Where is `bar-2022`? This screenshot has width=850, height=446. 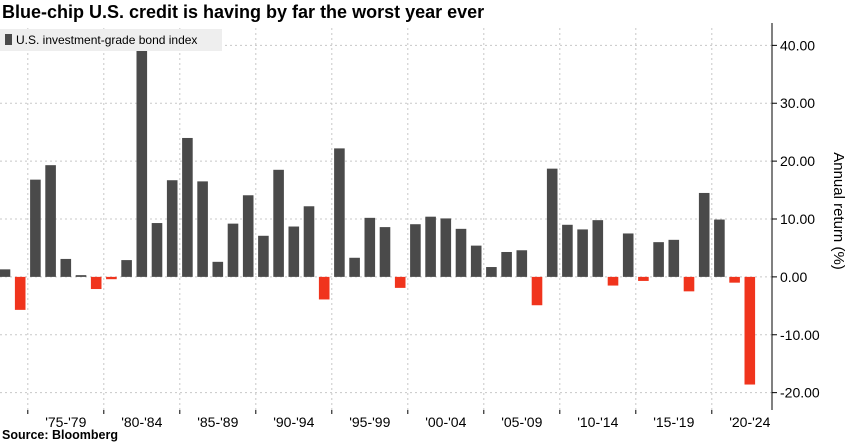 bar-2022 is located at coordinates (750, 330).